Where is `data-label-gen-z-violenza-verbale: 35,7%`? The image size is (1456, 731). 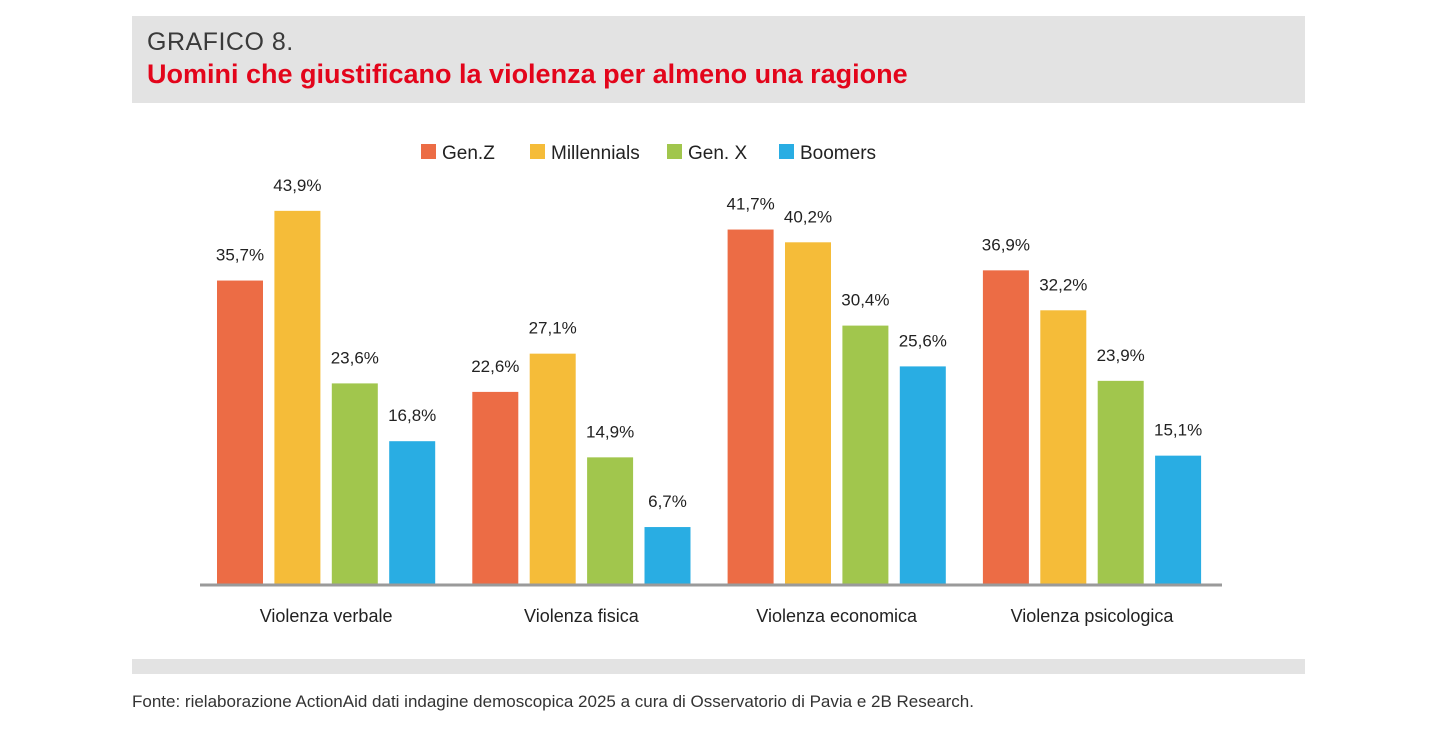 data-label-gen-z-violenza-verbale: 35,7% is located at coordinates (240, 255).